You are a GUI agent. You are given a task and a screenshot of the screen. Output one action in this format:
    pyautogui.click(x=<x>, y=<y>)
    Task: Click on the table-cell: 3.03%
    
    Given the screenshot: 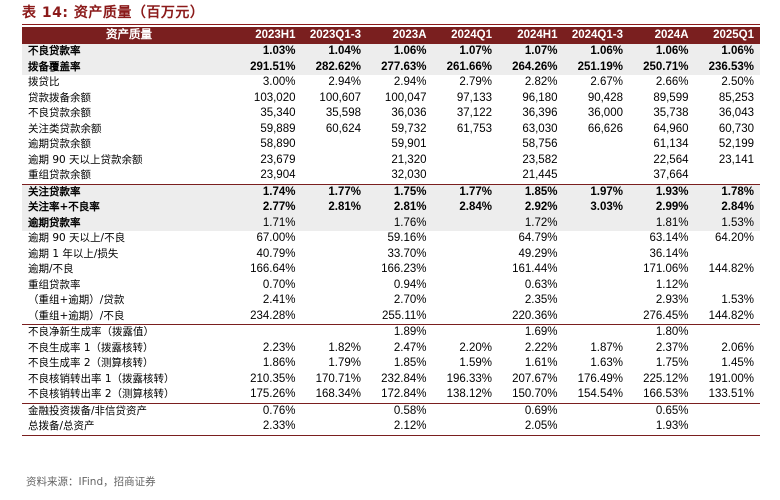 What is the action you would take?
    pyautogui.click(x=596, y=208)
    